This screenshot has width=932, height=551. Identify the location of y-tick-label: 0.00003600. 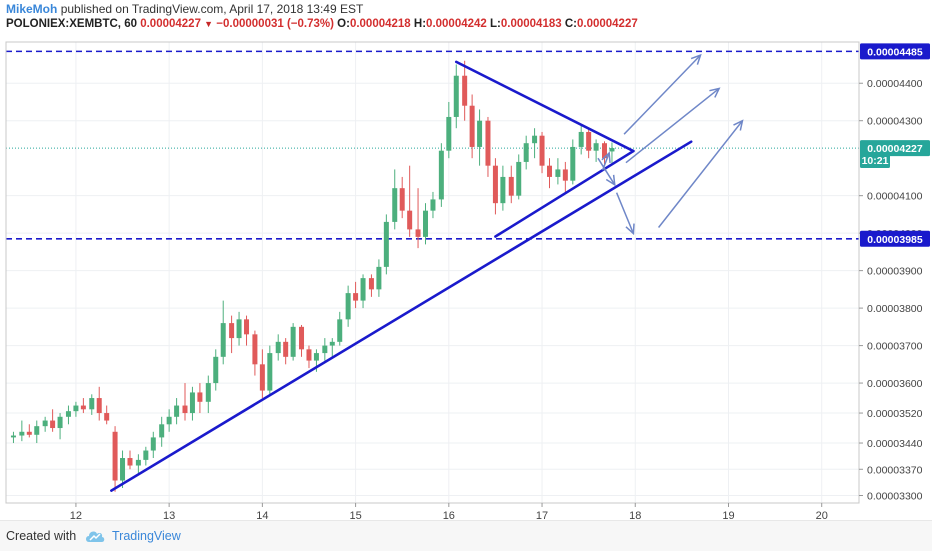
(895, 384).